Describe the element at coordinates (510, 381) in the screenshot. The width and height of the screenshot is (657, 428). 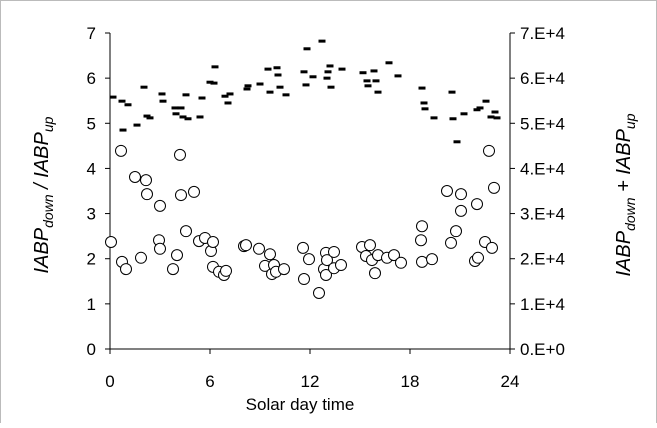
I see `x-tick-label: 24` at that location.